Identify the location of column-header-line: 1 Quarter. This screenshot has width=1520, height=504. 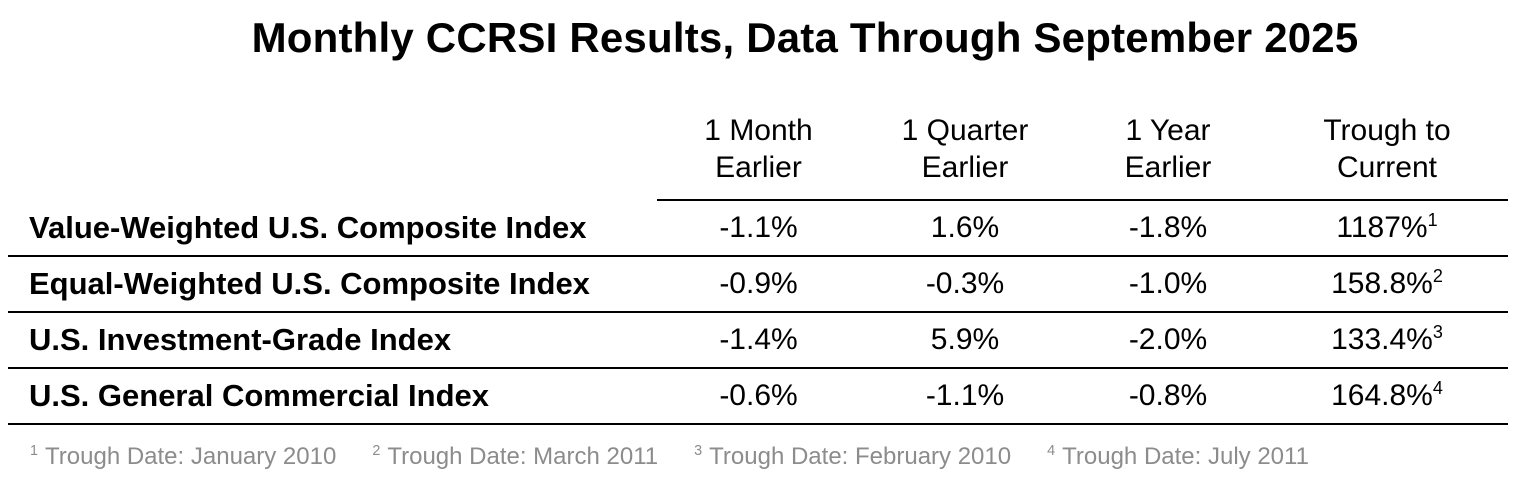
(965, 130).